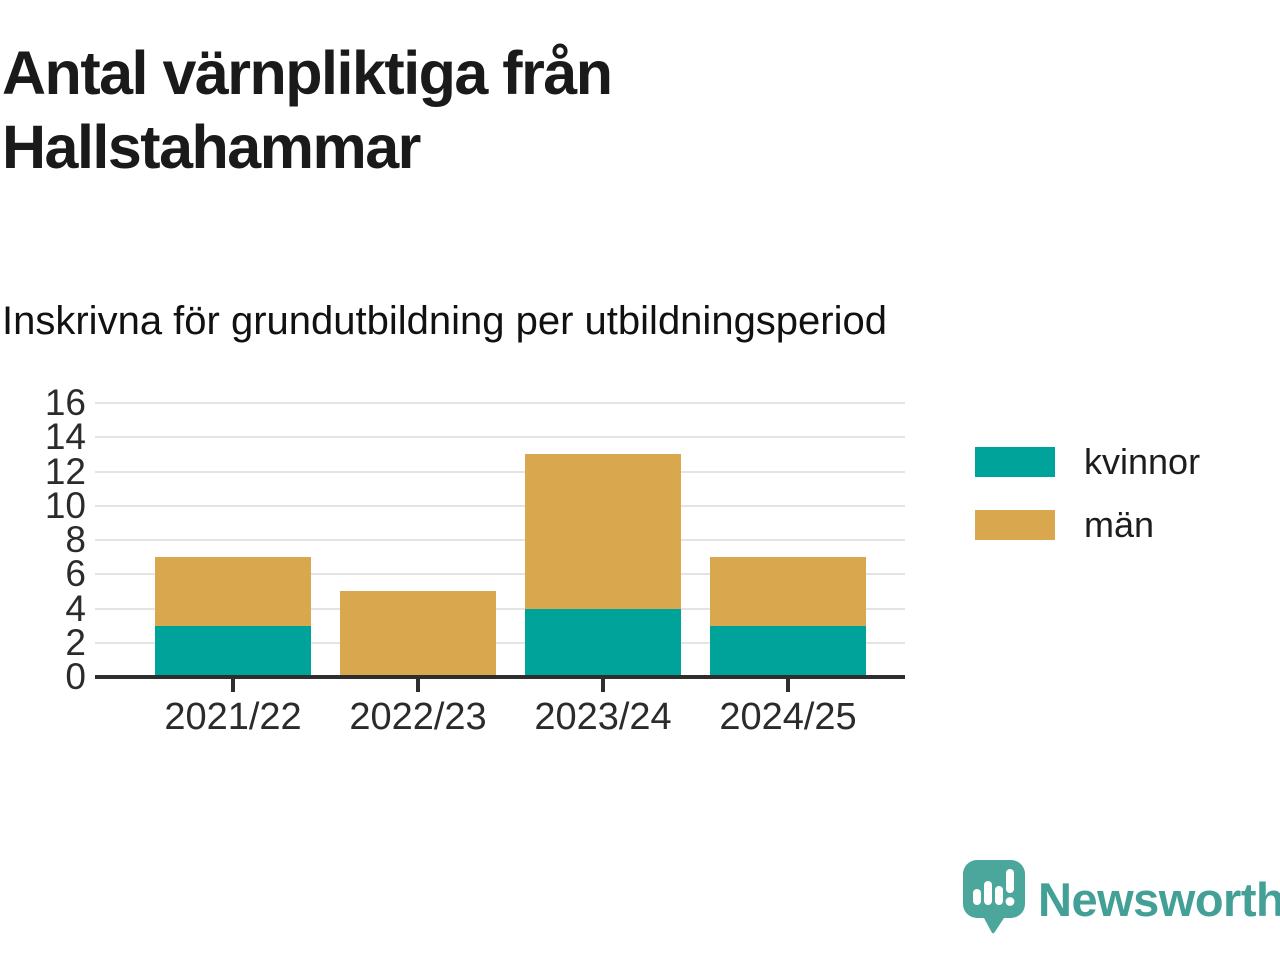 This screenshot has width=1280, height=960. I want to click on legend-label: män, so click(1119, 524).